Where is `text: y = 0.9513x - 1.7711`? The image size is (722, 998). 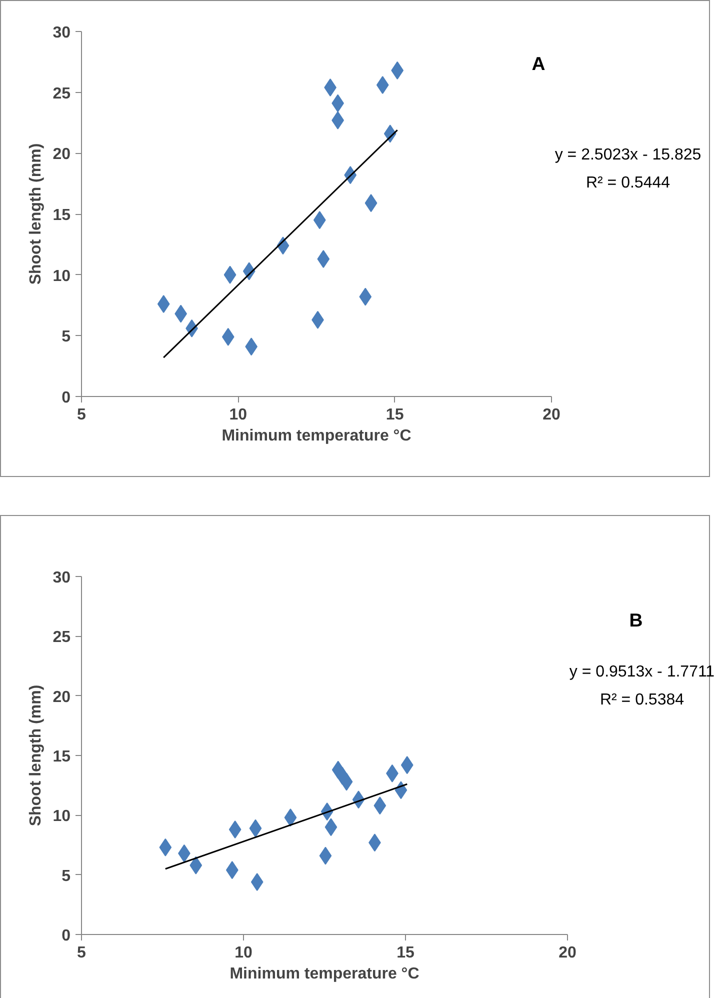
text: y = 0.9513x - 1.7711 is located at coordinates (642, 672).